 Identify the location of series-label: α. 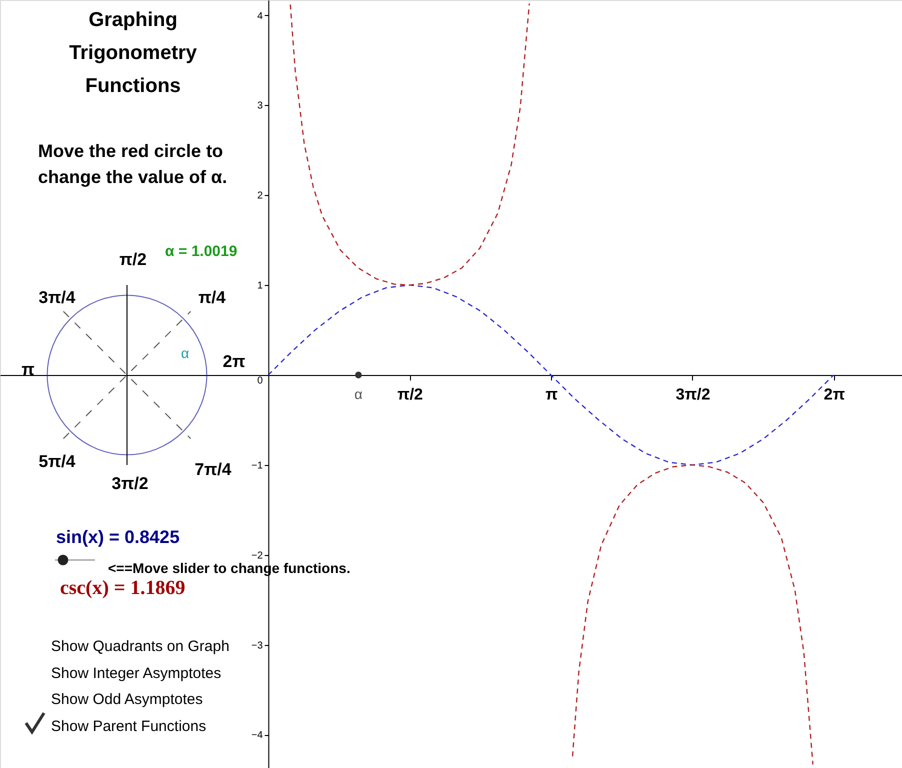
(358, 394).